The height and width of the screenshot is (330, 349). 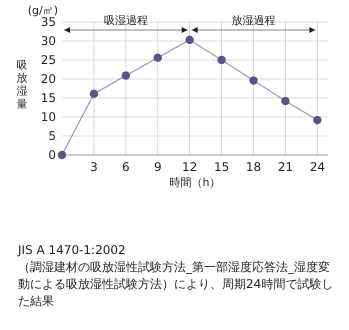 What do you see at coordinates (126, 20) in the screenshot?
I see `annotation: 吸湿過程` at bounding box center [126, 20].